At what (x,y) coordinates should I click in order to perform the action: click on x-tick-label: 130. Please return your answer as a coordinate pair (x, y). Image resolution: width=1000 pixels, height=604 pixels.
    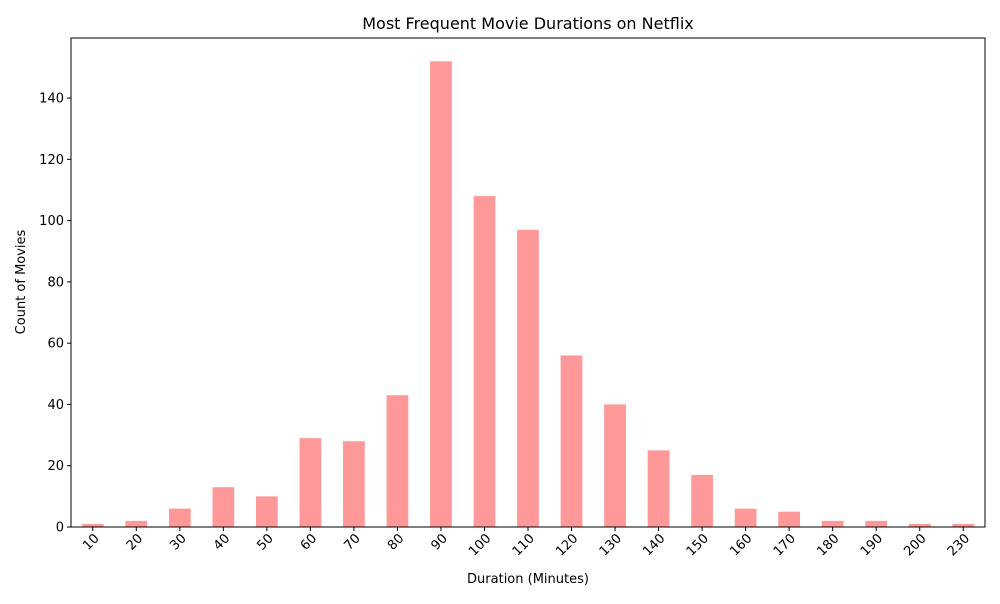
    Looking at the image, I should click on (611, 545).